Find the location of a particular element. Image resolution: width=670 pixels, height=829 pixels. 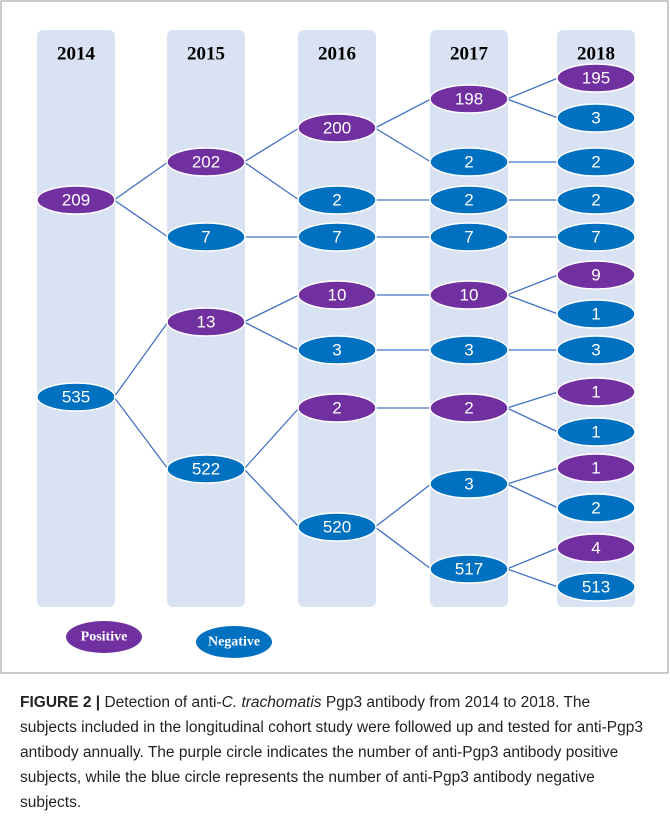

node-label: 4 is located at coordinates (595, 548).